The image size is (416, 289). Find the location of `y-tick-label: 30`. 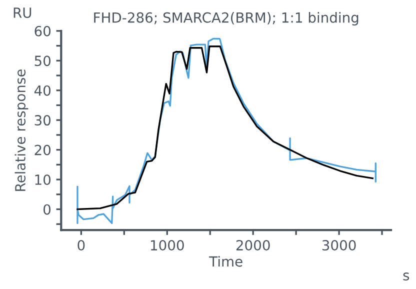

y-tick-label: 30 is located at coordinates (42, 120).